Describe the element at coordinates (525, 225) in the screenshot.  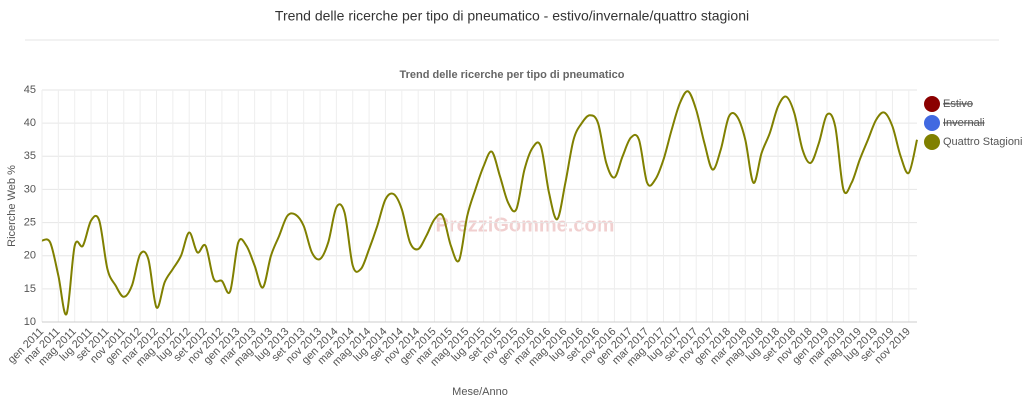
I see `watermark: PrezziGomme.com` at that location.